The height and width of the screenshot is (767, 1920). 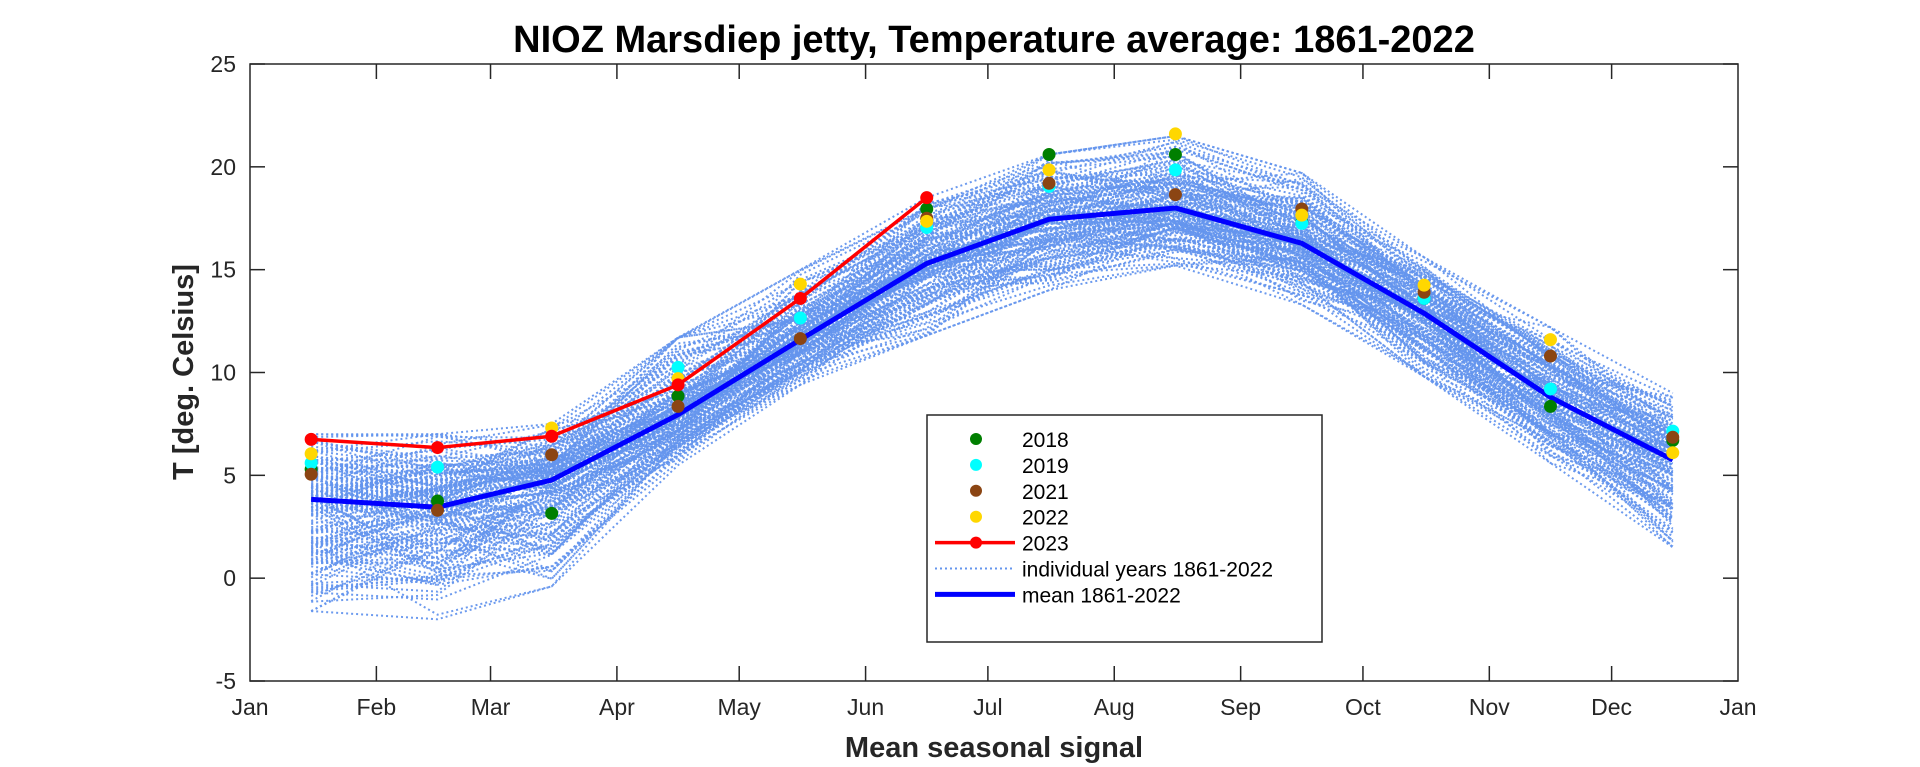 I want to click on year-2023-line, so click(x=619, y=323).